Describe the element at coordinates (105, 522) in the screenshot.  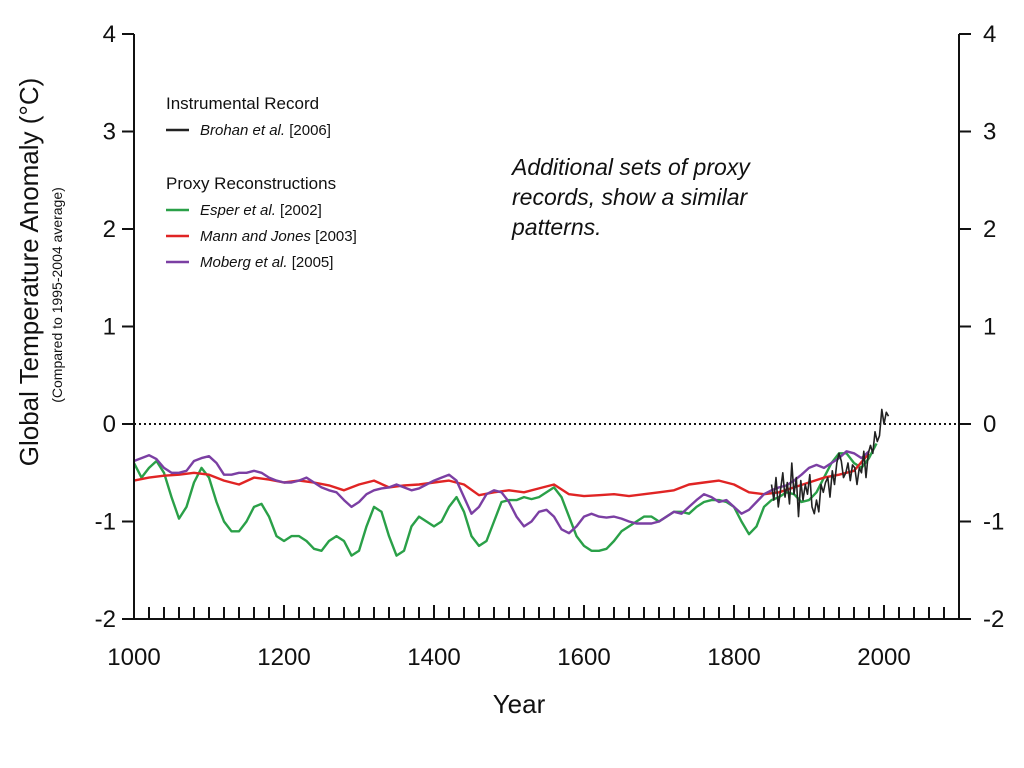
I see `y-tick-label-left: -1` at that location.